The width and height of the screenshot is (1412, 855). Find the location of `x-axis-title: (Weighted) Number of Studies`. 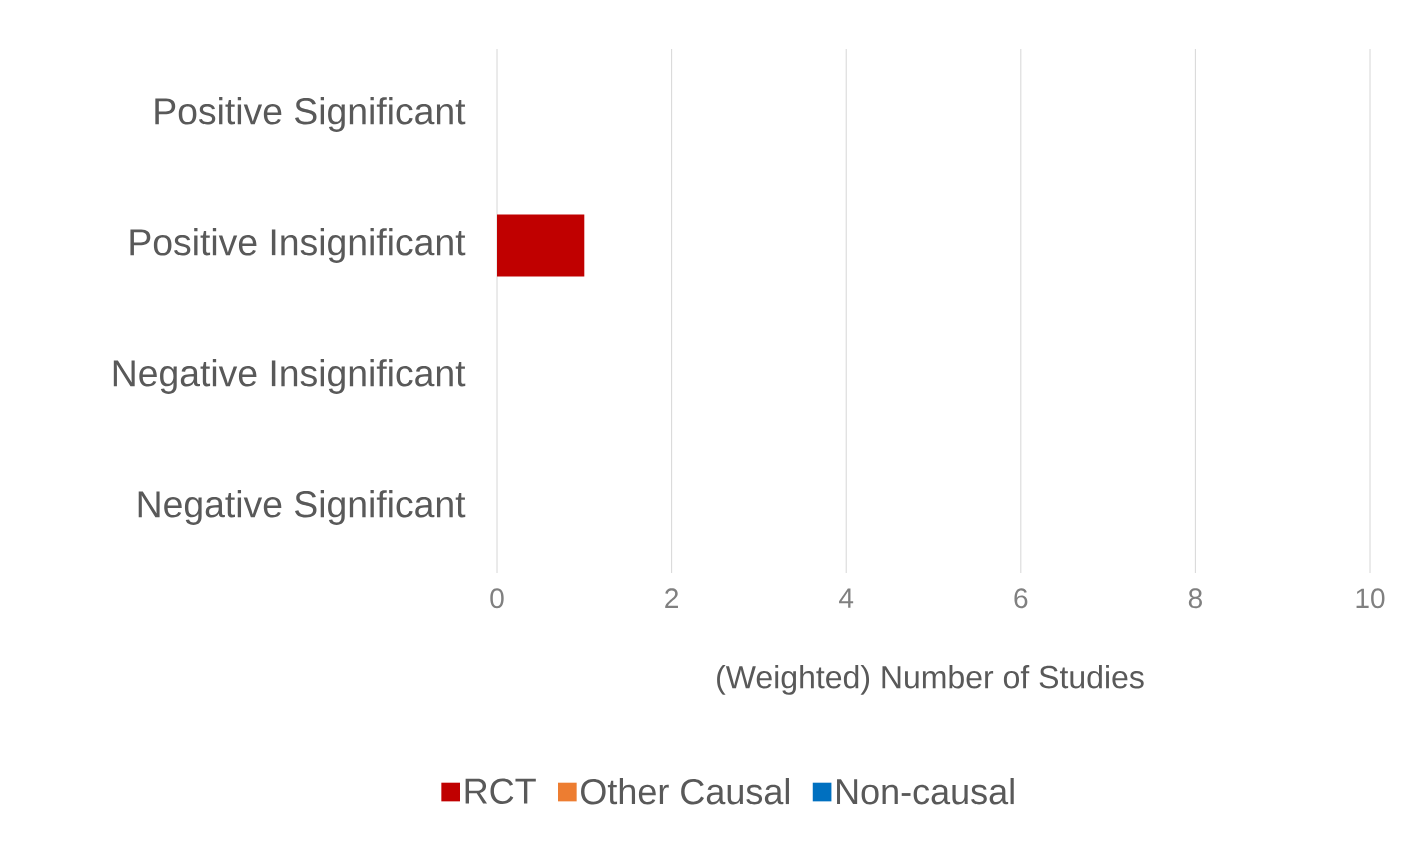

x-axis-title: (Weighted) Number of Studies is located at coordinates (930, 679).